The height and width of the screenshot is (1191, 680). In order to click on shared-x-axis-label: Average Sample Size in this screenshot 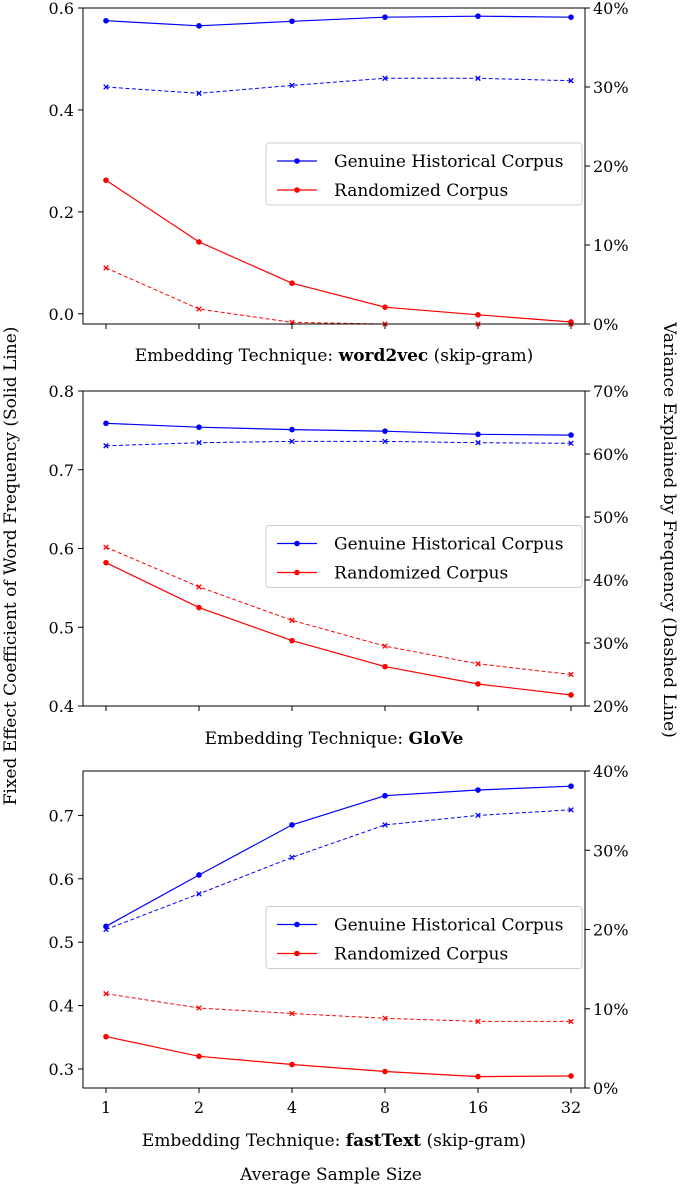, I will do `click(330, 1175)`.